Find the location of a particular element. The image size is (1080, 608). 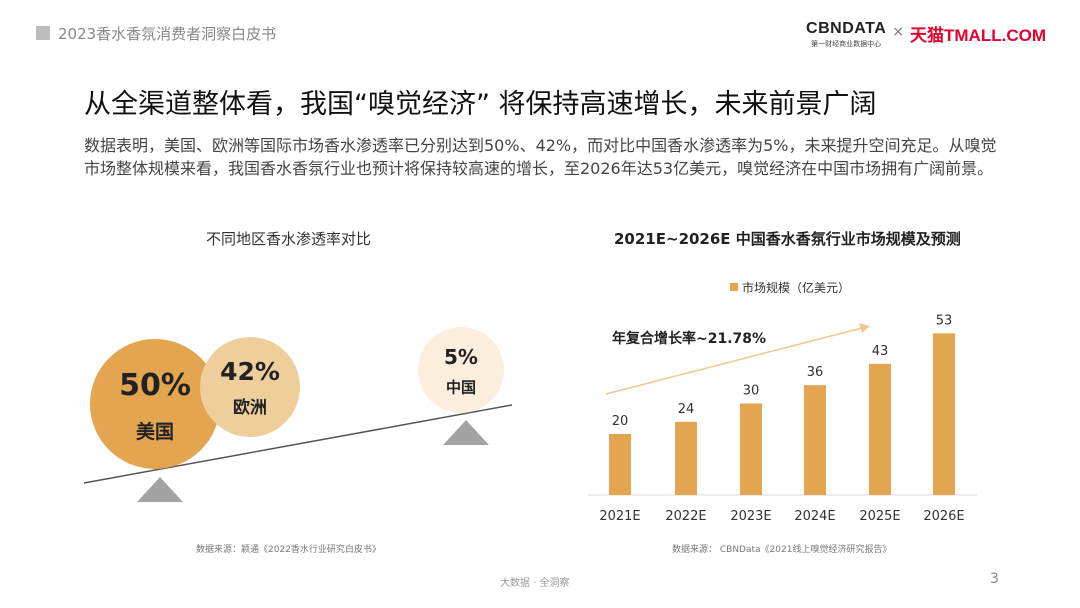

brand-logos: CBNDATA 第一财经商业数据中心 × 天猫TMALL.COM is located at coordinates (926, 34).